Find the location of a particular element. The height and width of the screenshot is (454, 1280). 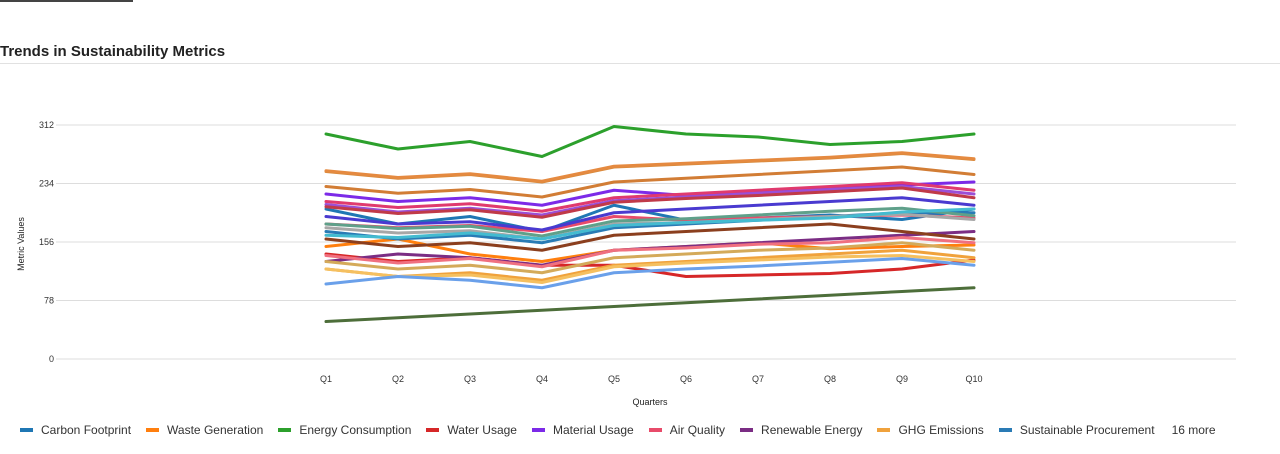

legend-item: Air Quality is located at coordinates (687, 430).